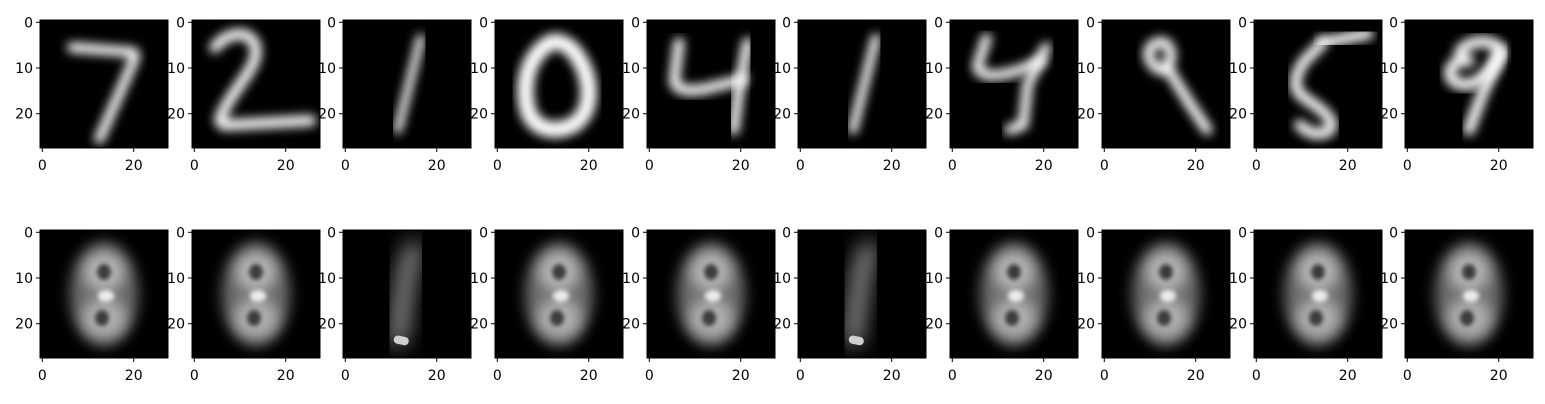 The height and width of the screenshot is (404, 1545). I want to click on reconstruction-9: 0 20 0 10 20, so click(1306, 304).